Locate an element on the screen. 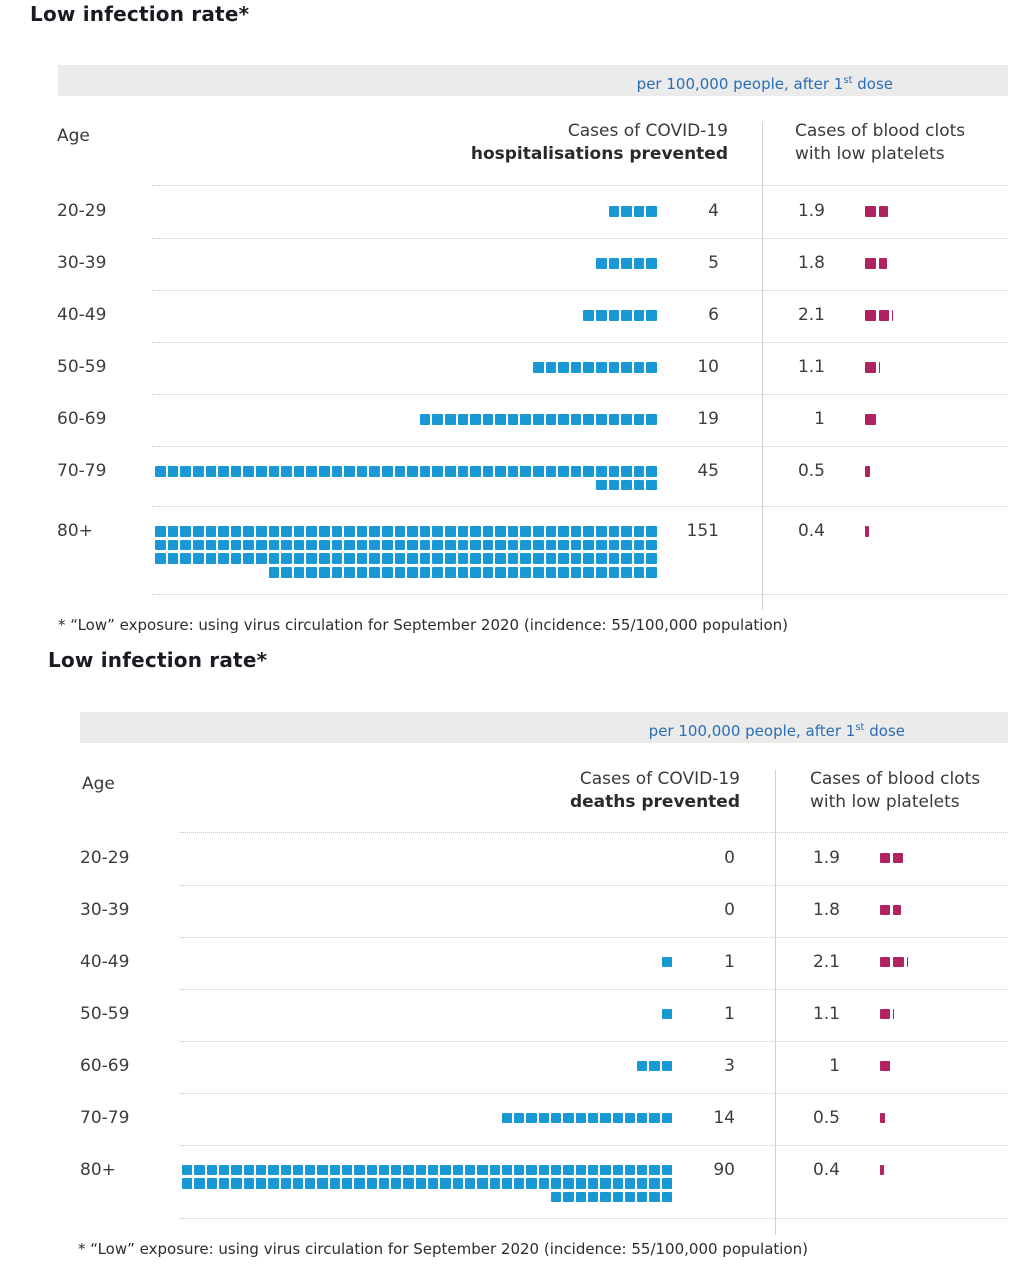 This screenshot has width=1024, height=1278. clot-value: 2.1 is located at coordinates (811, 315).